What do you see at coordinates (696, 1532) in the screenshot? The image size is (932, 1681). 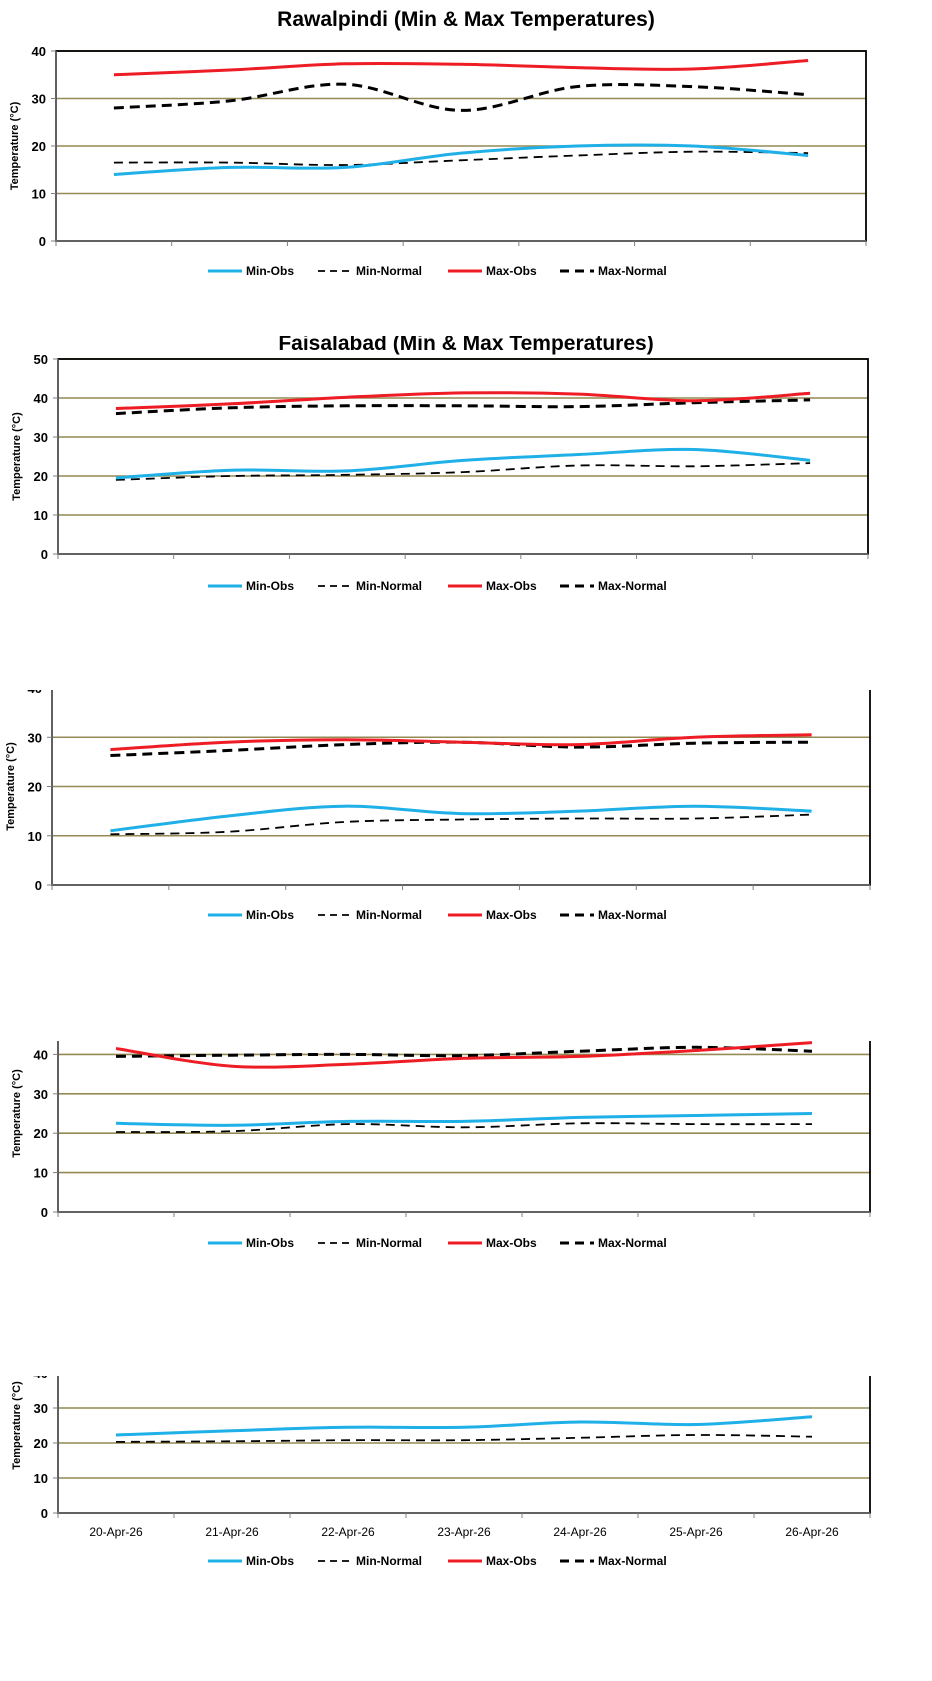 I see `x-tick-label: 25-Apr-26` at bounding box center [696, 1532].